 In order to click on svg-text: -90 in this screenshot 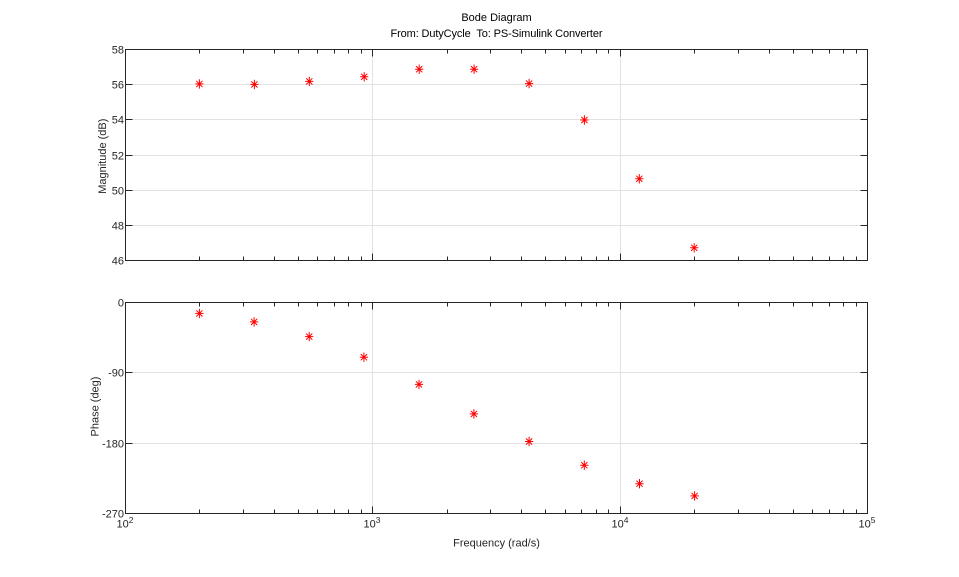, I will do `click(116, 374)`.